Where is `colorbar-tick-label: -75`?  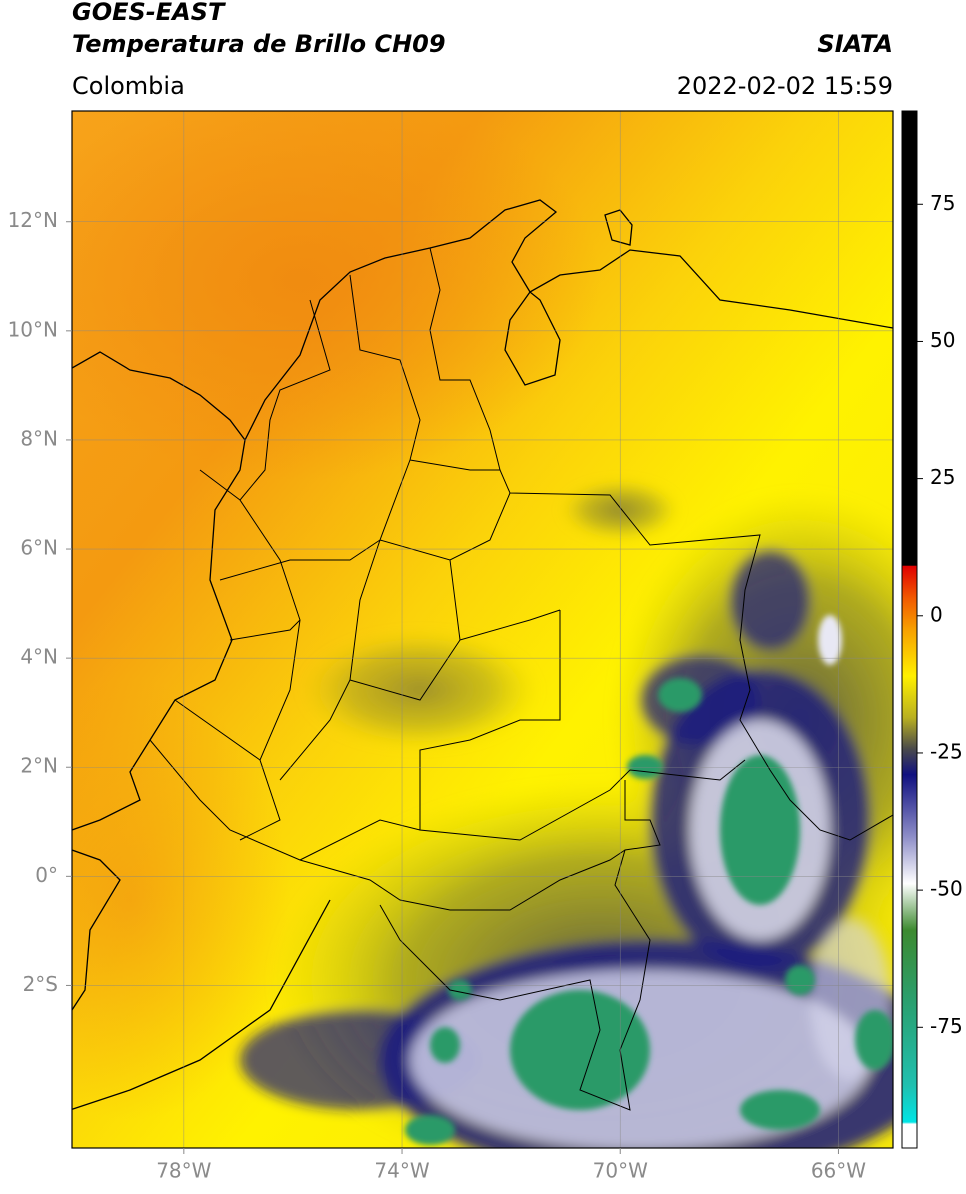
colorbar-tick-label: -75 is located at coordinates (946, 1026).